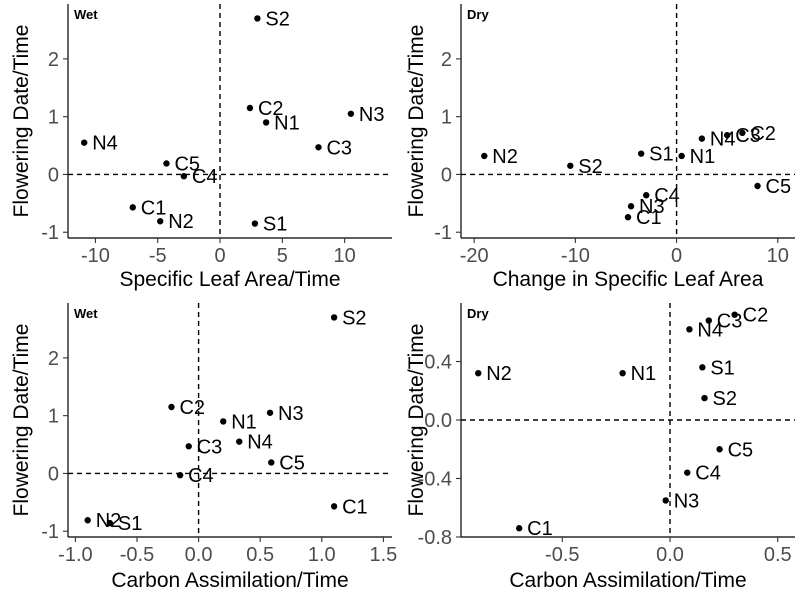 This screenshot has height=600, width=800. What do you see at coordinates (438, 363) in the screenshot?
I see `y-tick-label: 0.4` at bounding box center [438, 363].